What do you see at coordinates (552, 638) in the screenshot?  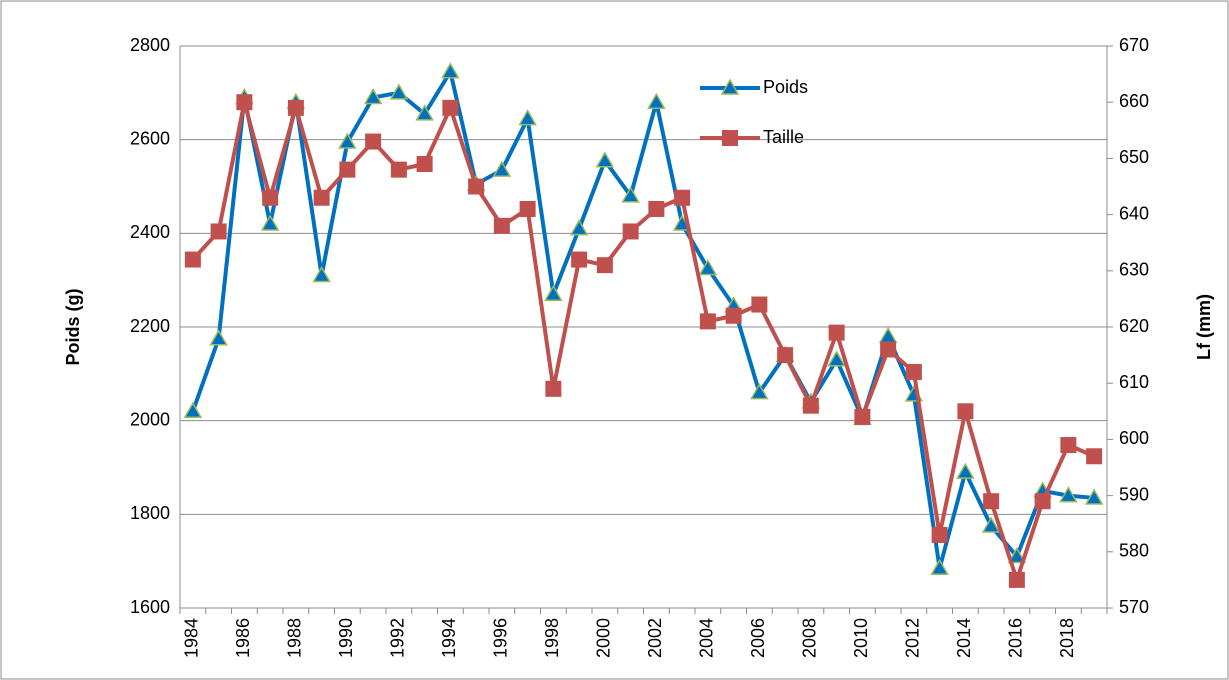 I see `x-tick-label: 1998` at bounding box center [552, 638].